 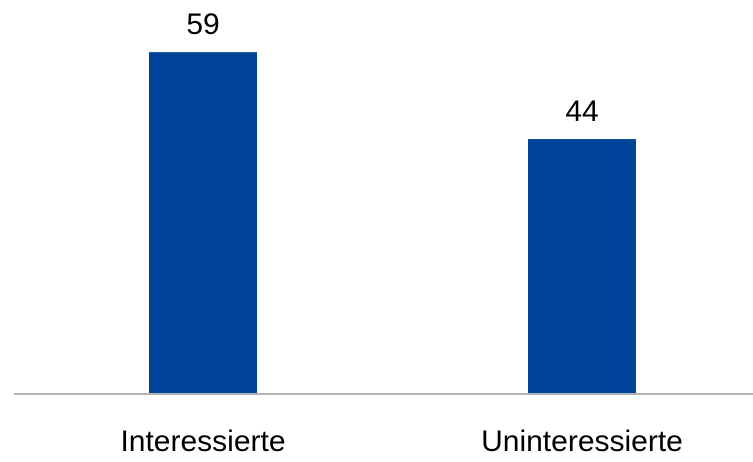 I want to click on data-label-interessierte: 59, so click(x=202, y=24).